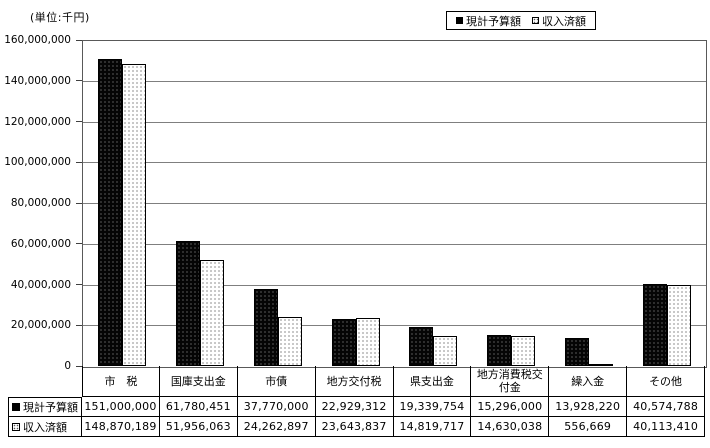  Describe the element at coordinates (510, 427) in the screenshot. I see `table-cell: 14,630,038` at that location.